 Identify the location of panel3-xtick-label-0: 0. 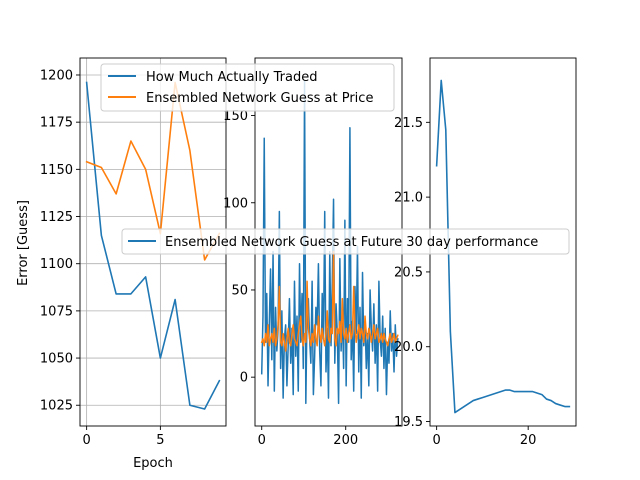
(436, 440).